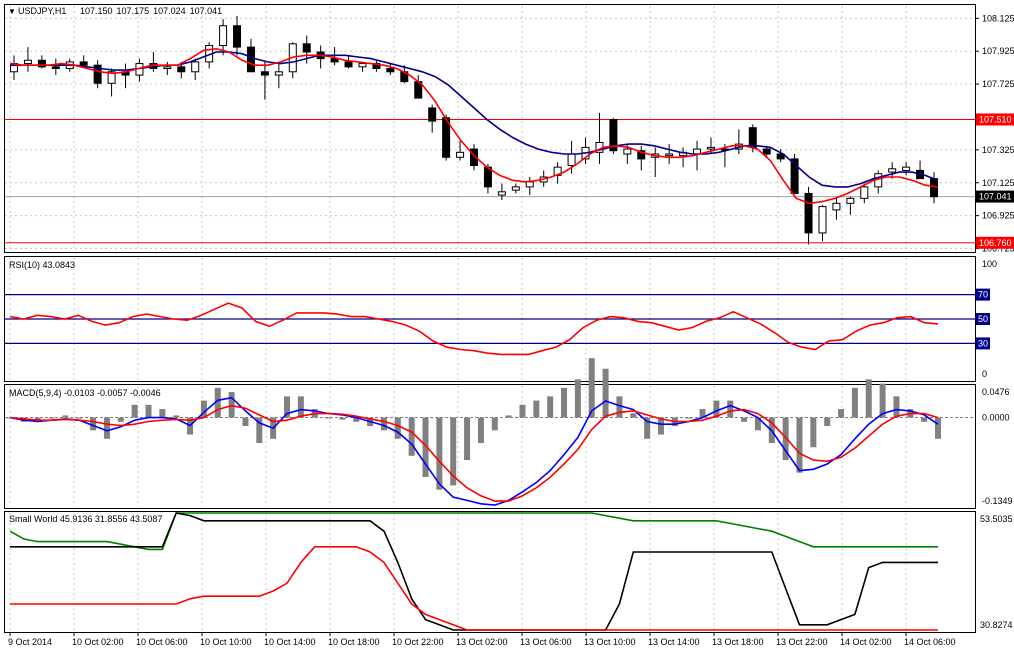 The width and height of the screenshot is (1014, 662). What do you see at coordinates (995, 197) in the screenshot?
I see `last-price-label: 107.041` at bounding box center [995, 197].